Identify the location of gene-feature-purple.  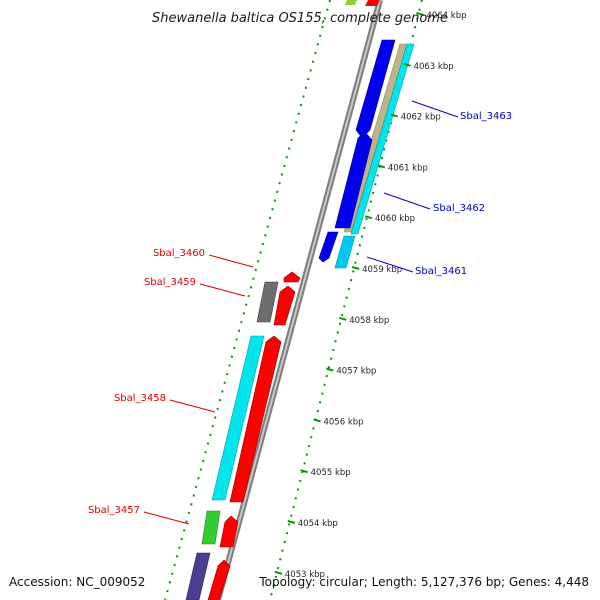
(198, 576).